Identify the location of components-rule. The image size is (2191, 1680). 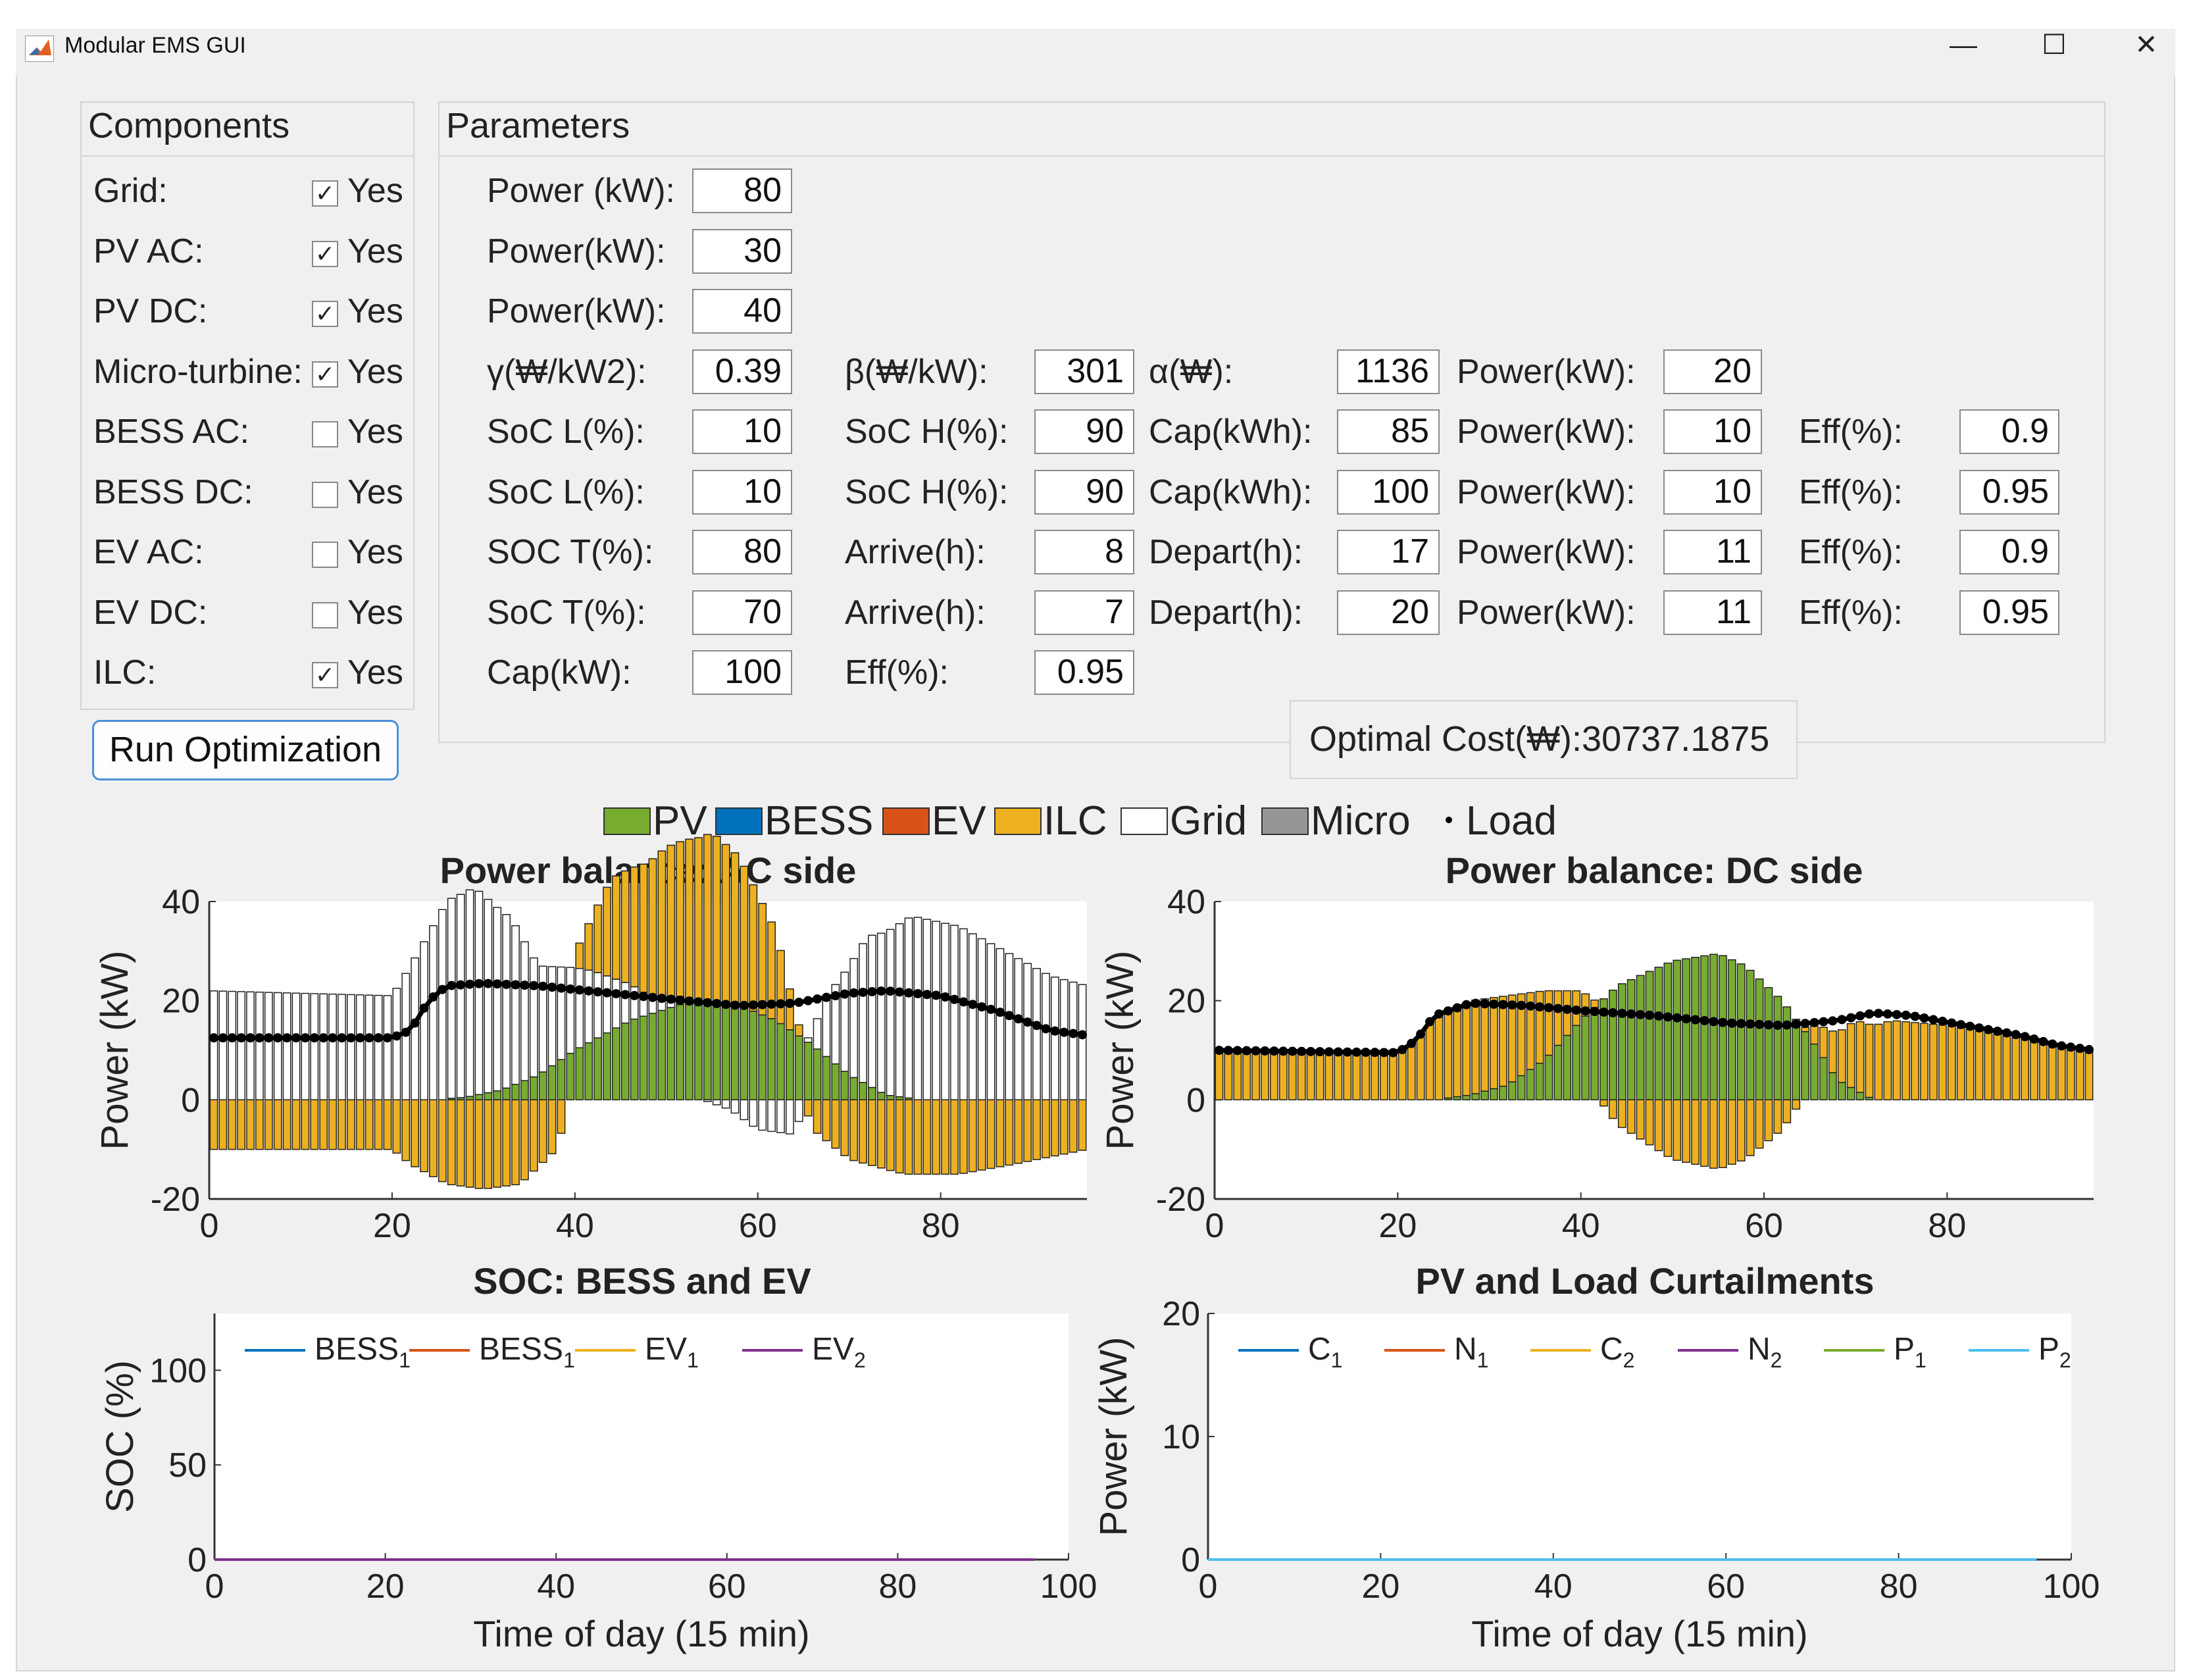
(247, 156).